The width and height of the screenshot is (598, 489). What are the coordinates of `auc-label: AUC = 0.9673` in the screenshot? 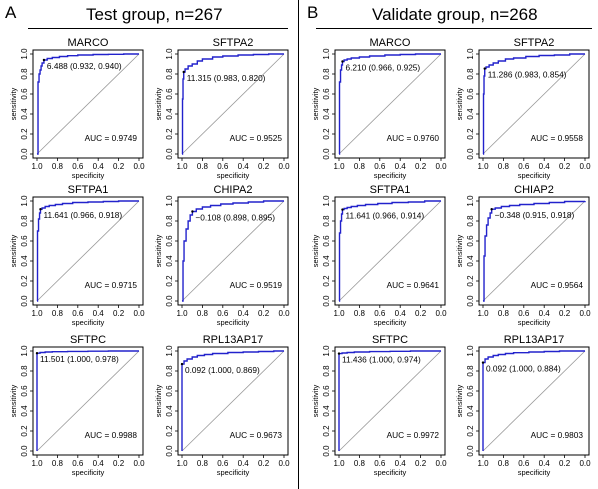 It's located at (256, 435).